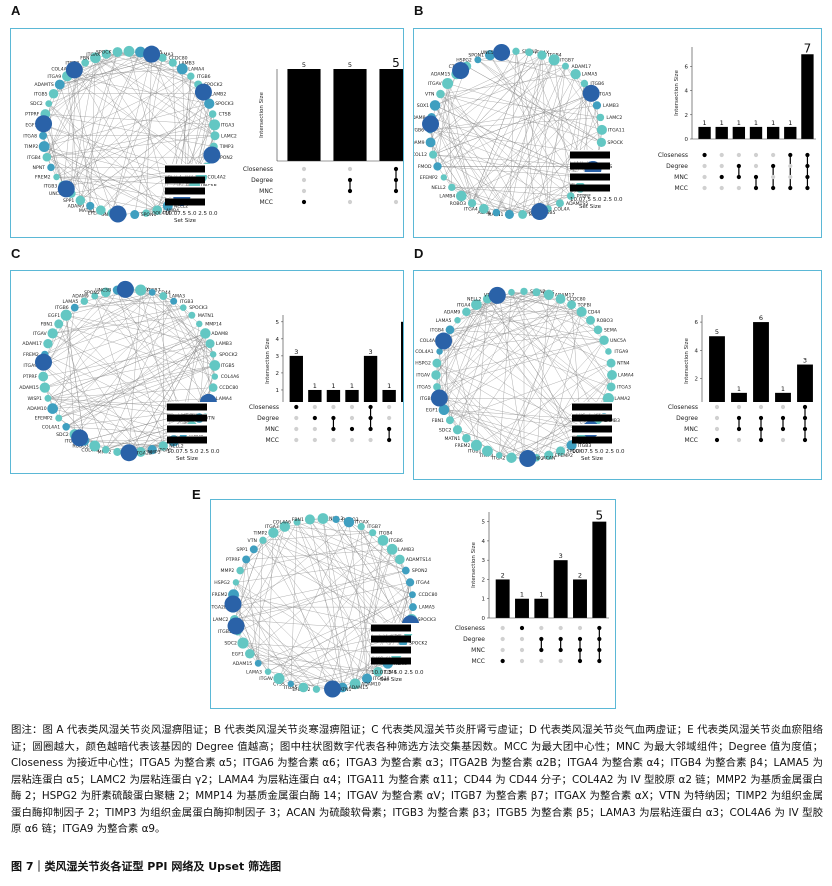 Image resolution: width=832 pixels, height=886 pixels. I want to click on bar-value-label: 1, so click(756, 123).